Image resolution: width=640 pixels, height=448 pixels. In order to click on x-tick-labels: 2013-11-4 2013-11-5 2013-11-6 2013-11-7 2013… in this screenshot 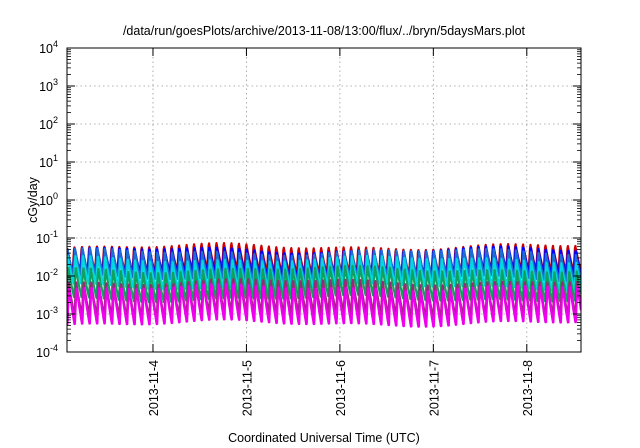, I will do `click(341, 388)`.